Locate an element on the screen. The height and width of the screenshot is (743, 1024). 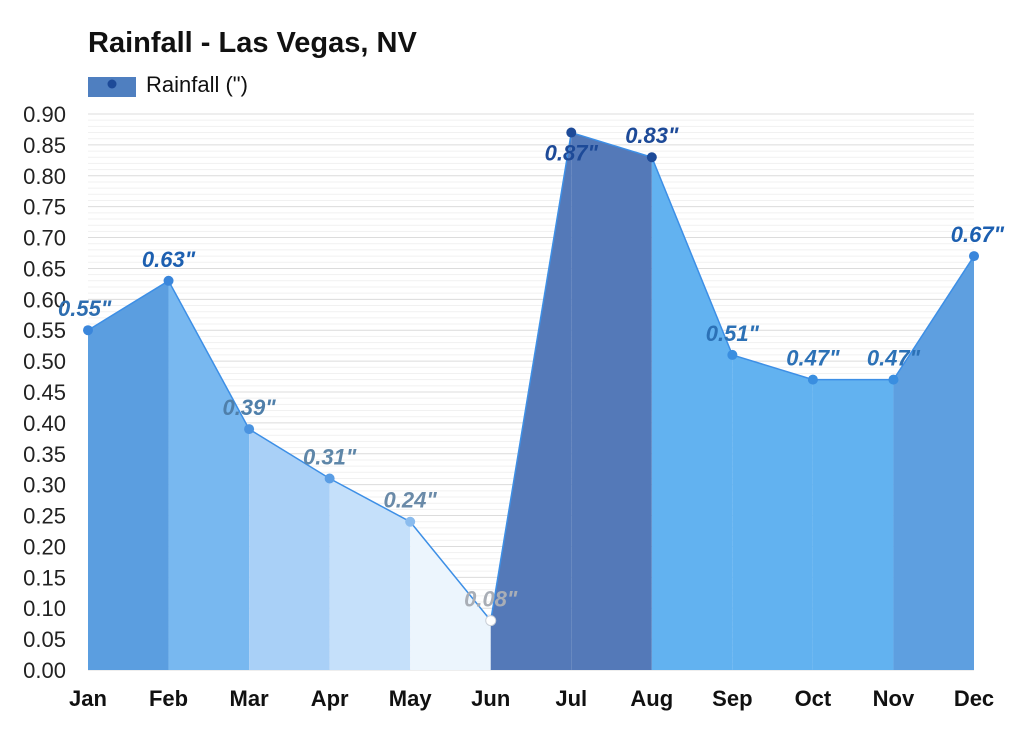
data-point-jan is located at coordinates (88, 330).